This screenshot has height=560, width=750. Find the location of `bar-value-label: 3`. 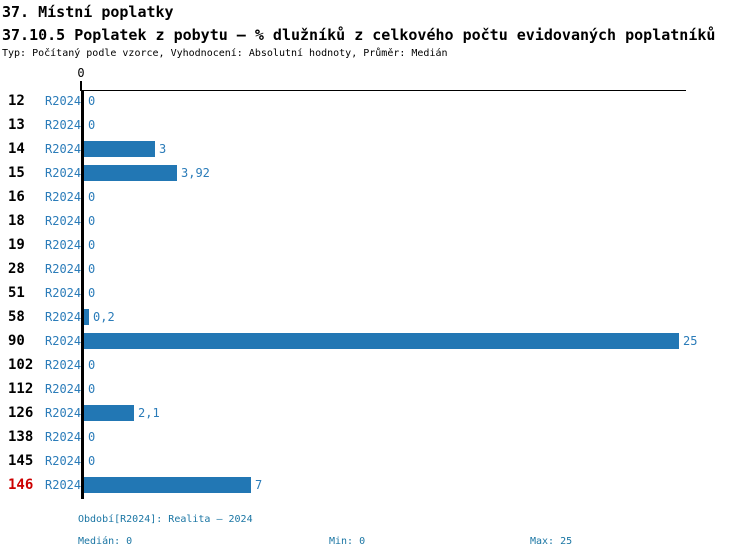

bar-value-label: 3 is located at coordinates (163, 149).